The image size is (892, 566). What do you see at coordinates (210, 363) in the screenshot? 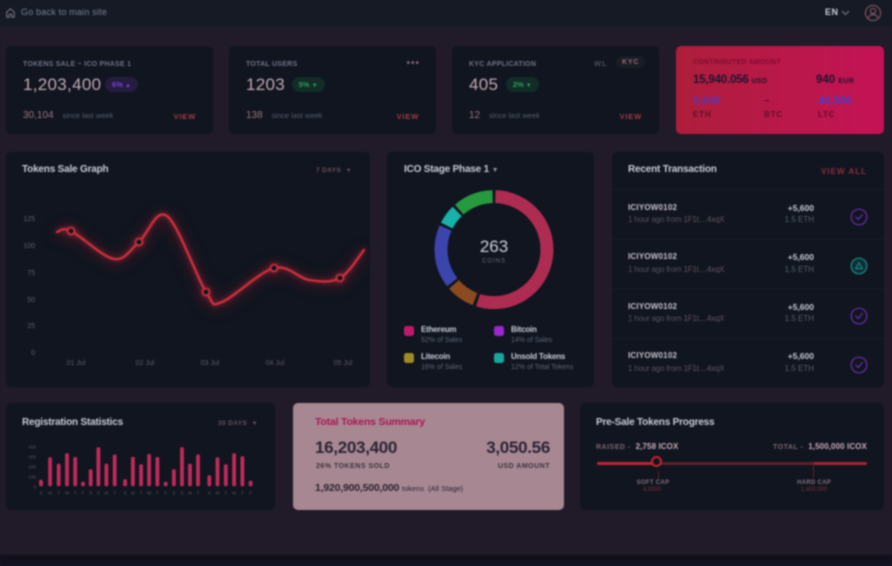
I see `svg-text: 03 Jul` at bounding box center [210, 363].